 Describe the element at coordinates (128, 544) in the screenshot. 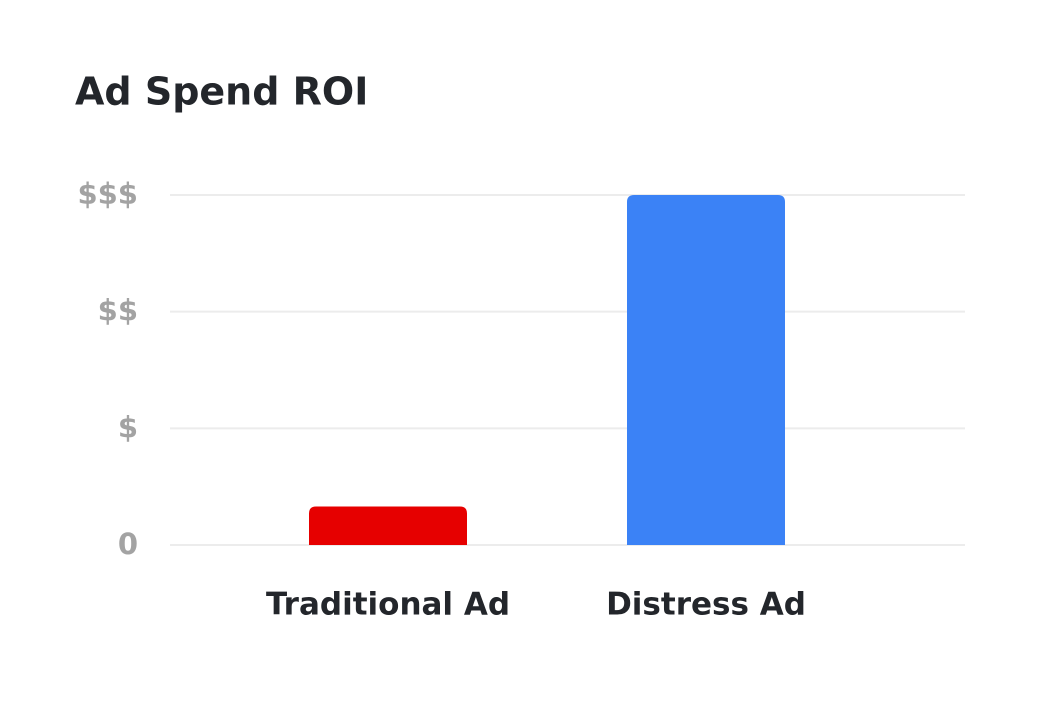

I see `y-tick-label: 0` at that location.